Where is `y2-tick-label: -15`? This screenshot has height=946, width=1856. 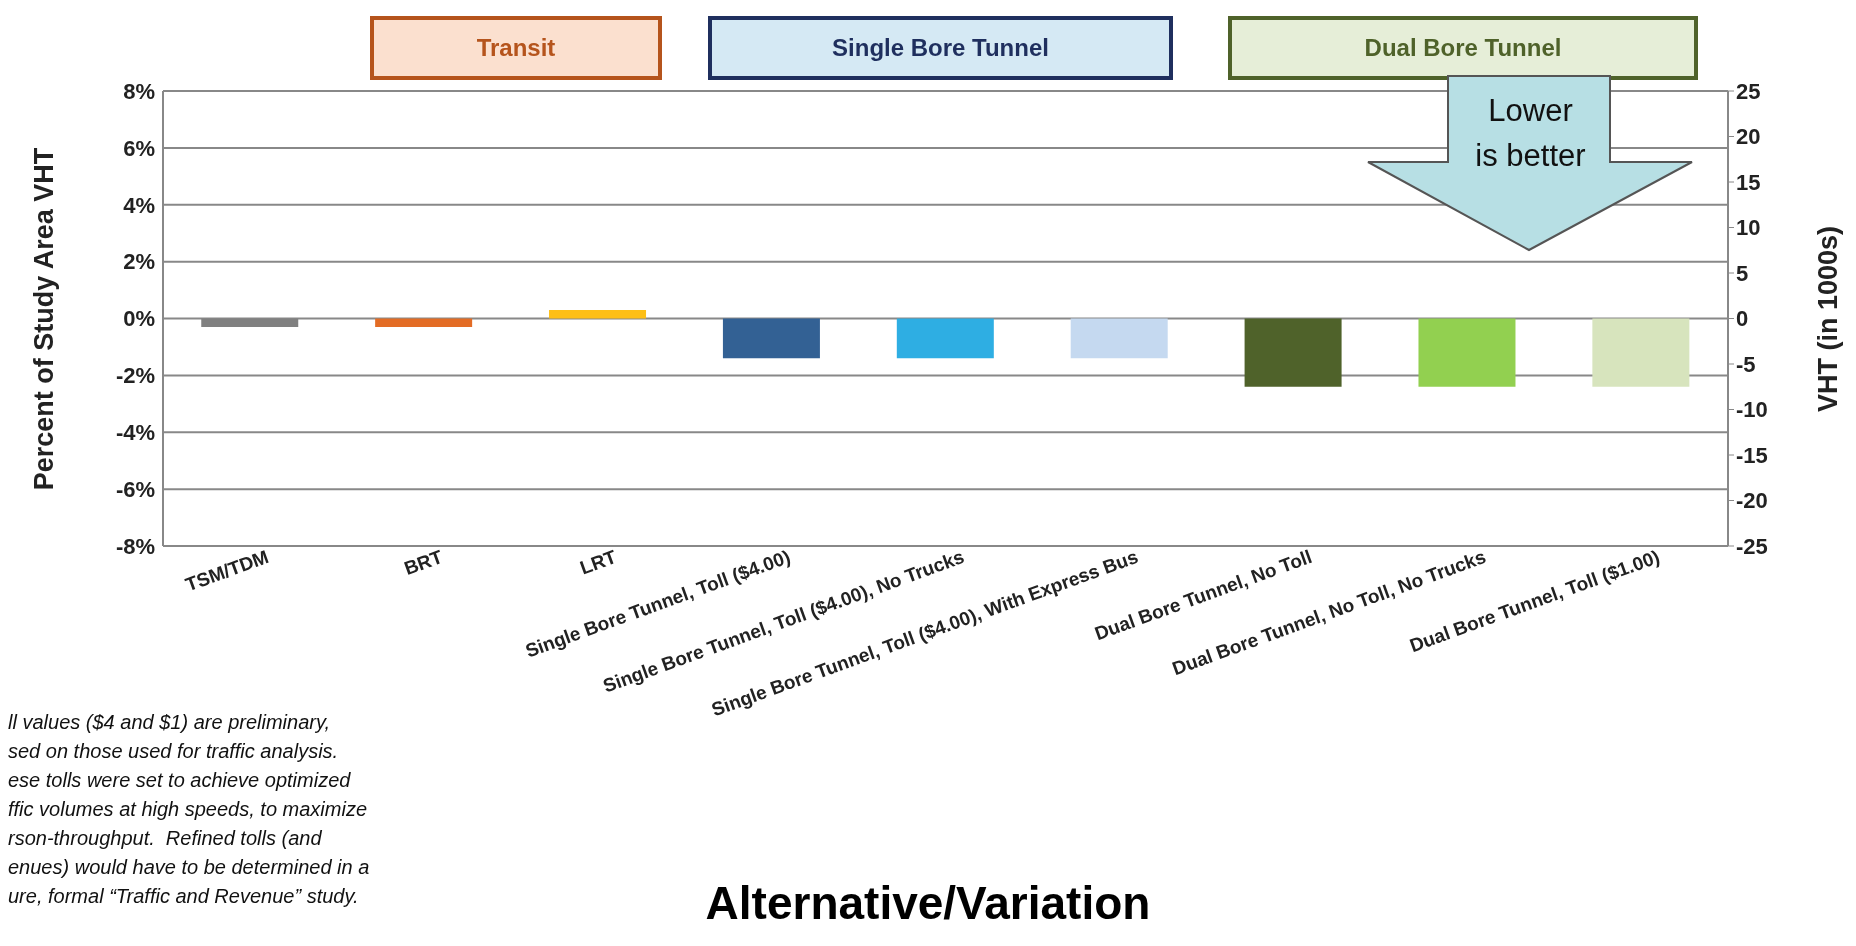
y2-tick-label: -15 is located at coordinates (1752, 455).